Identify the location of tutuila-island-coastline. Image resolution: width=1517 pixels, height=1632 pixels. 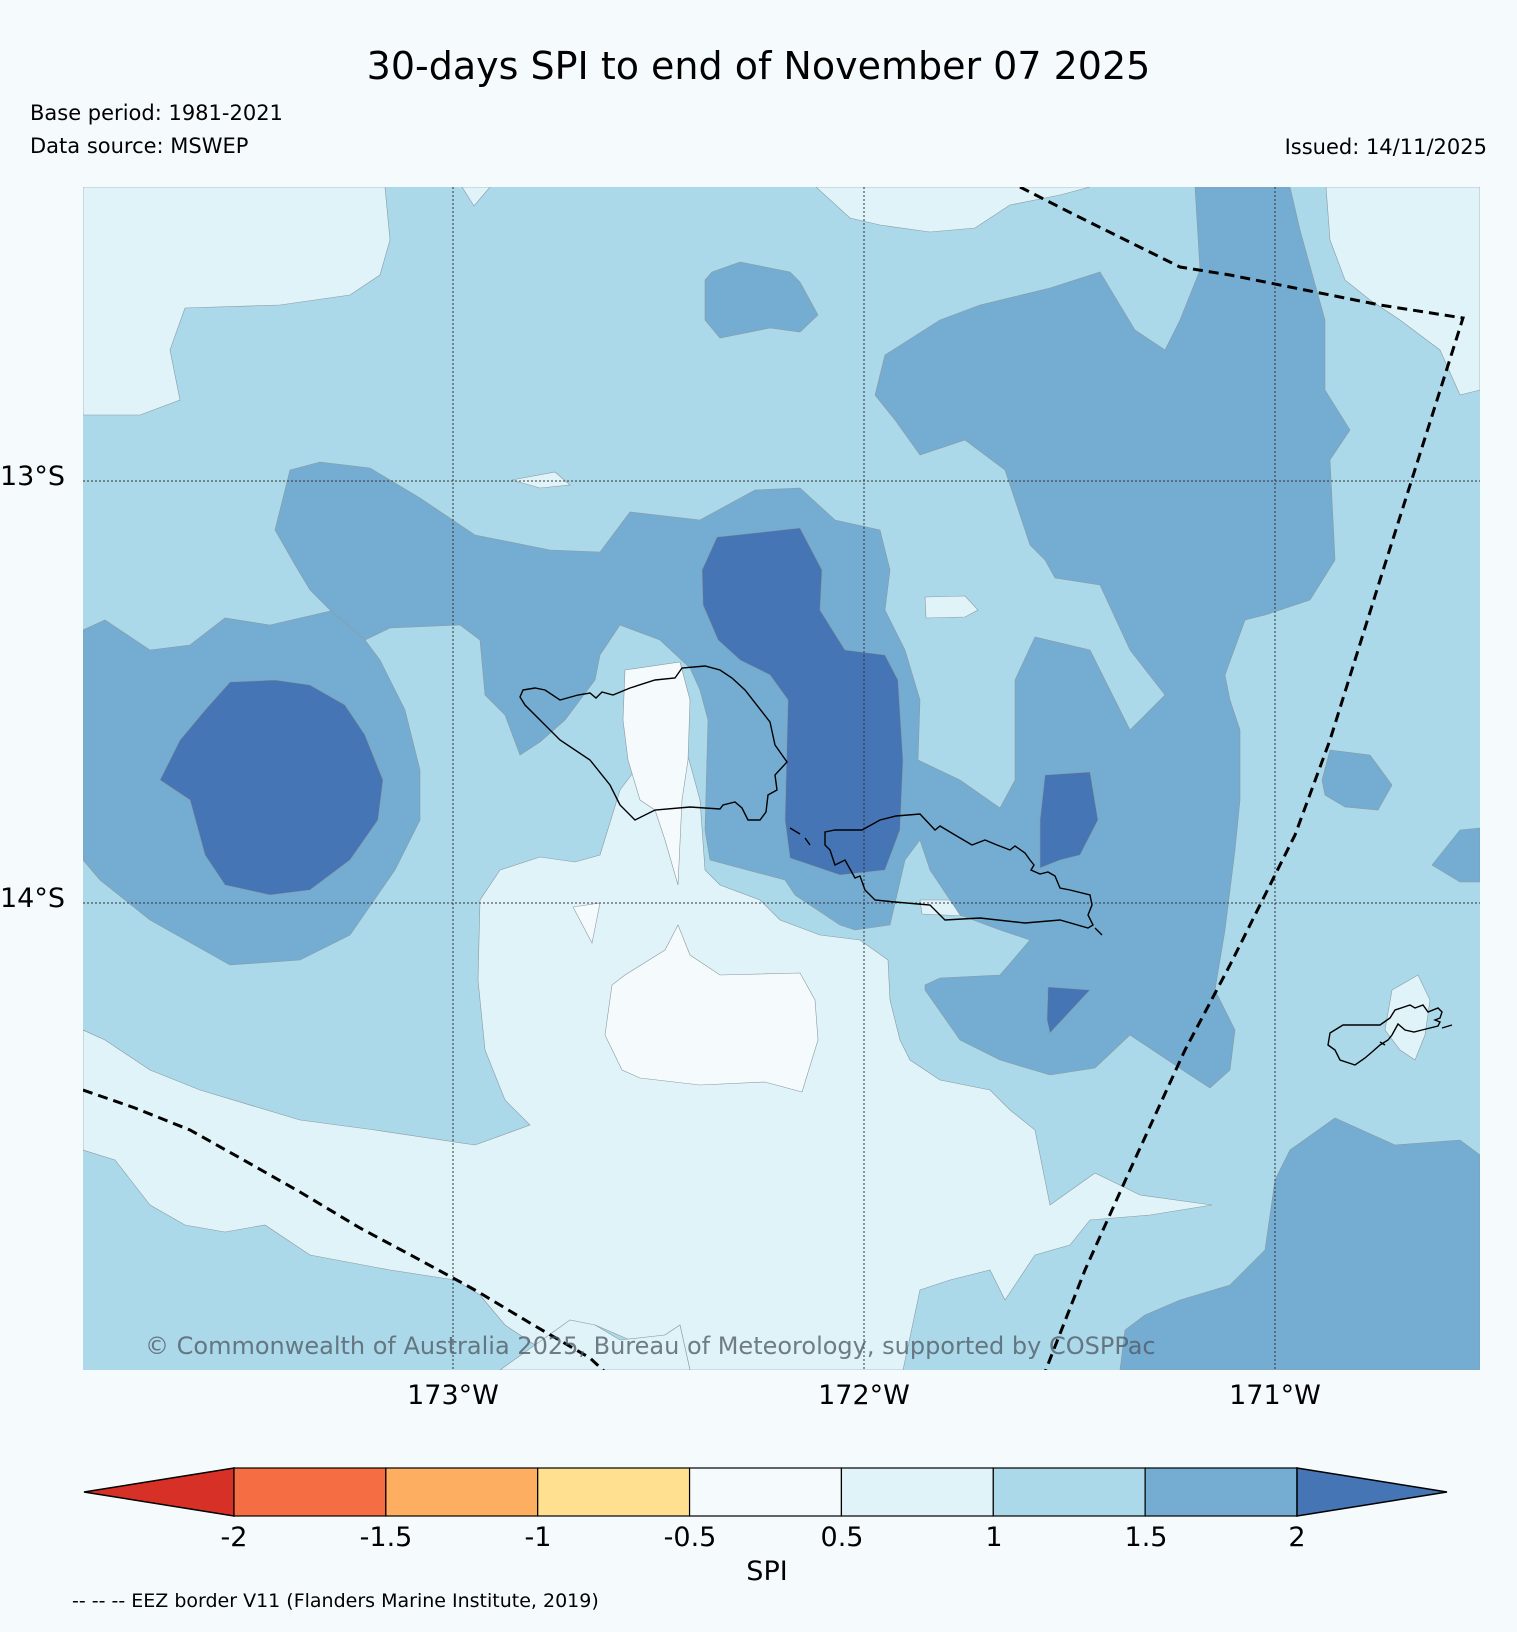
(1385, 1035).